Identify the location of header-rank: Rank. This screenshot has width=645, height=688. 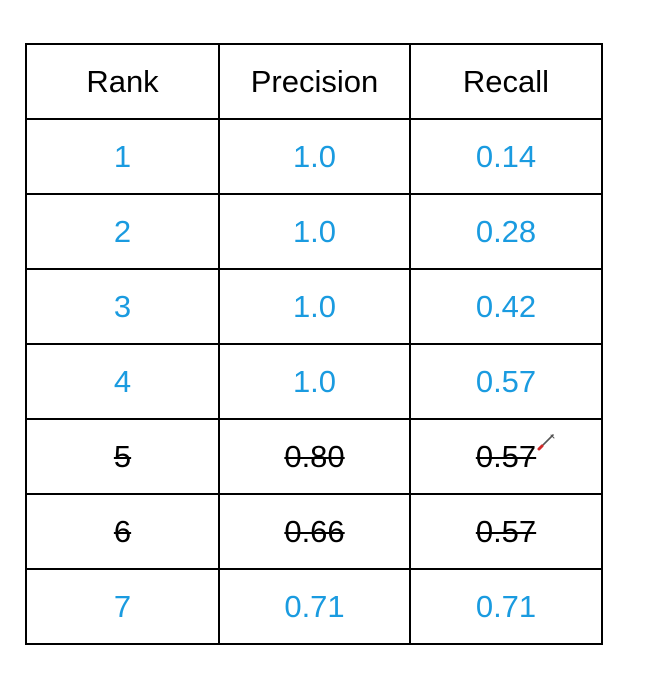
(122, 81).